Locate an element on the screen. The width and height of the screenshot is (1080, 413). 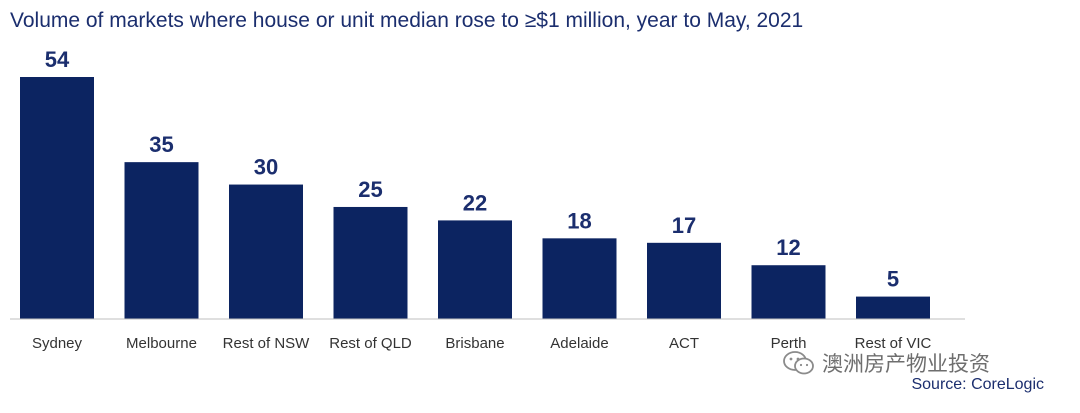
category-label: Brisbane is located at coordinates (474, 343).